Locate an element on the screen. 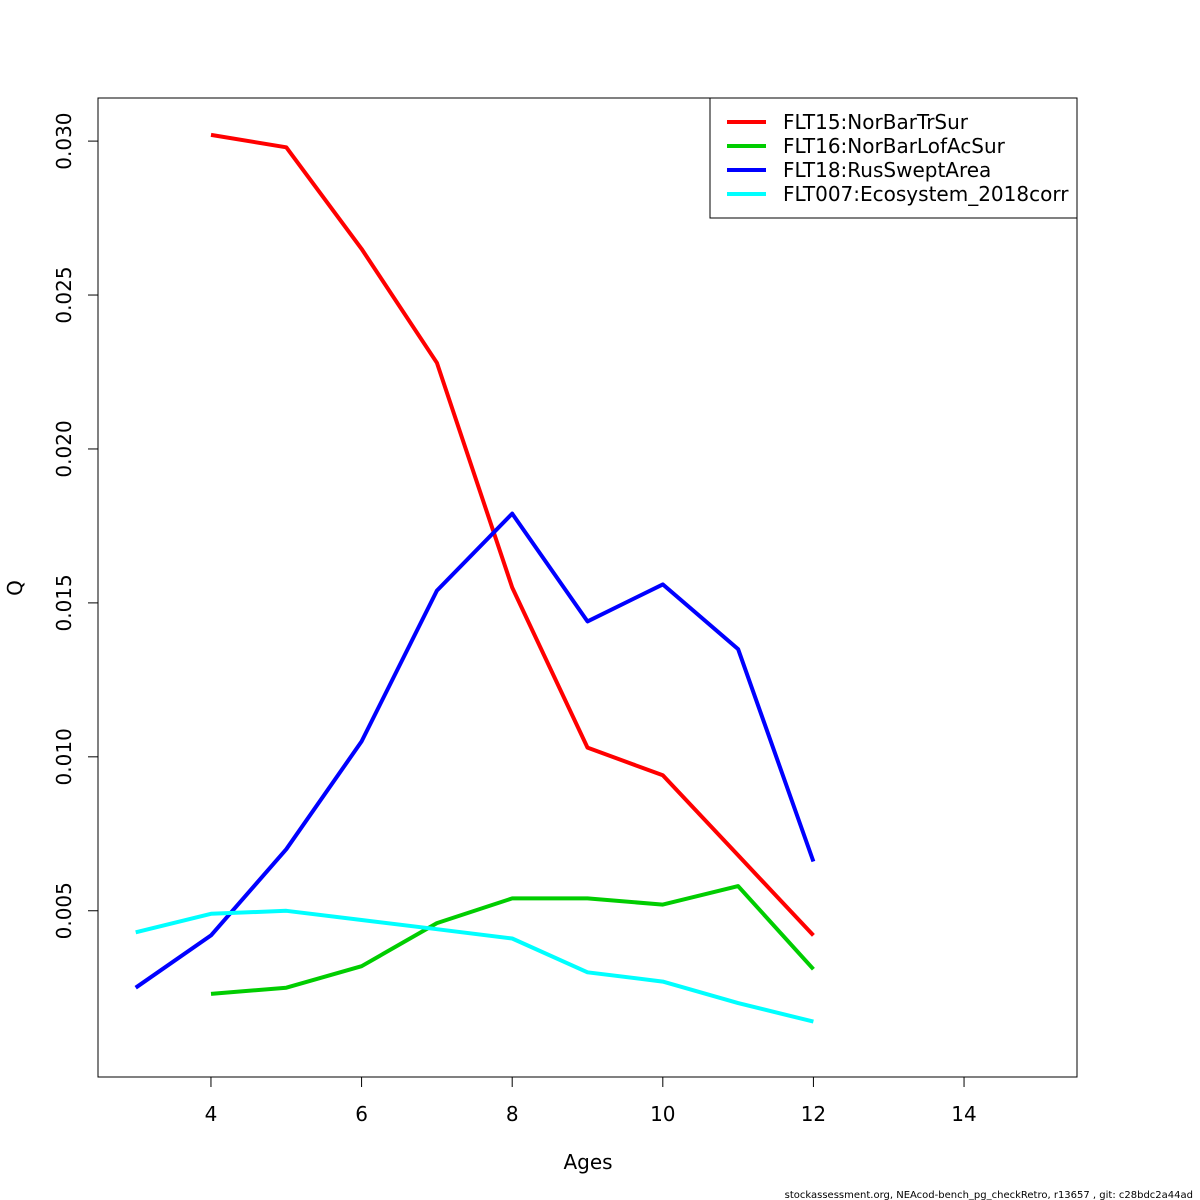 This screenshot has width=1200, height=1200. y-tick-label: 0.025 is located at coordinates (64, 294).